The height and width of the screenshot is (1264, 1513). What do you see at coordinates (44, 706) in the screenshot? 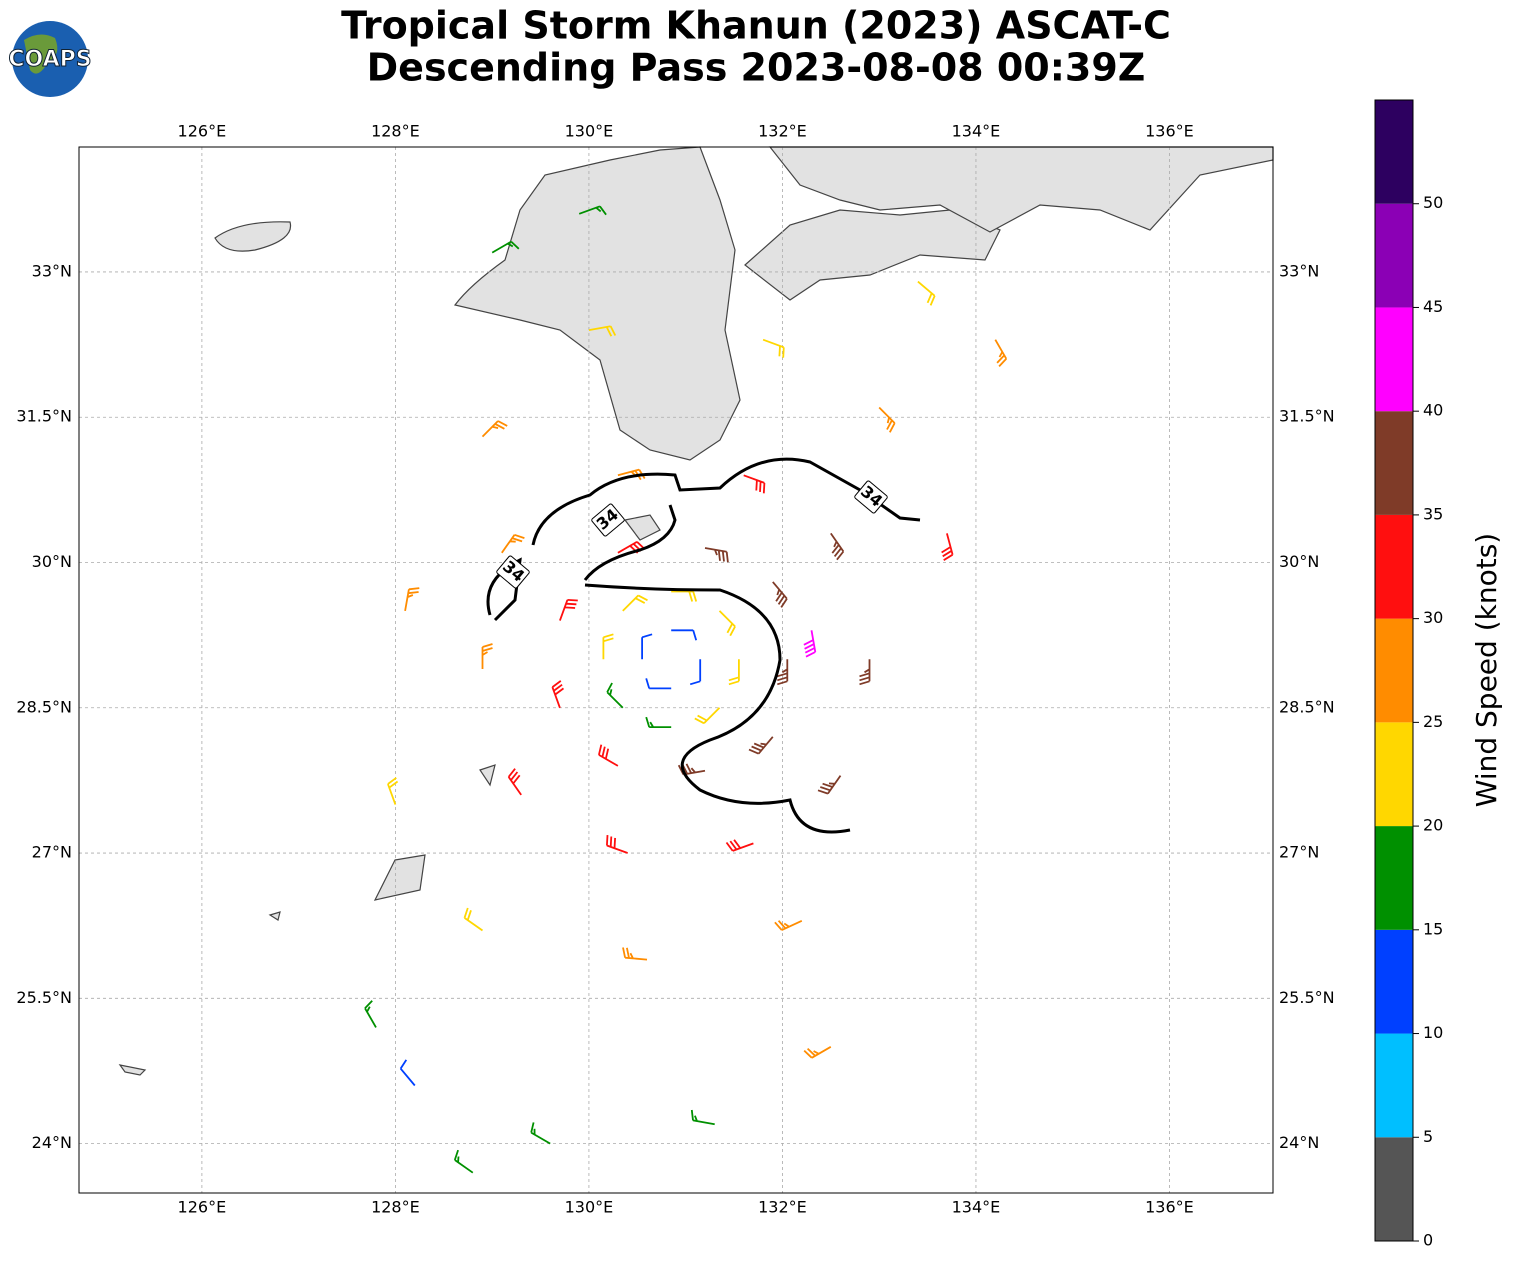
I see `y-tick-label: 28.5°N` at bounding box center [44, 706].